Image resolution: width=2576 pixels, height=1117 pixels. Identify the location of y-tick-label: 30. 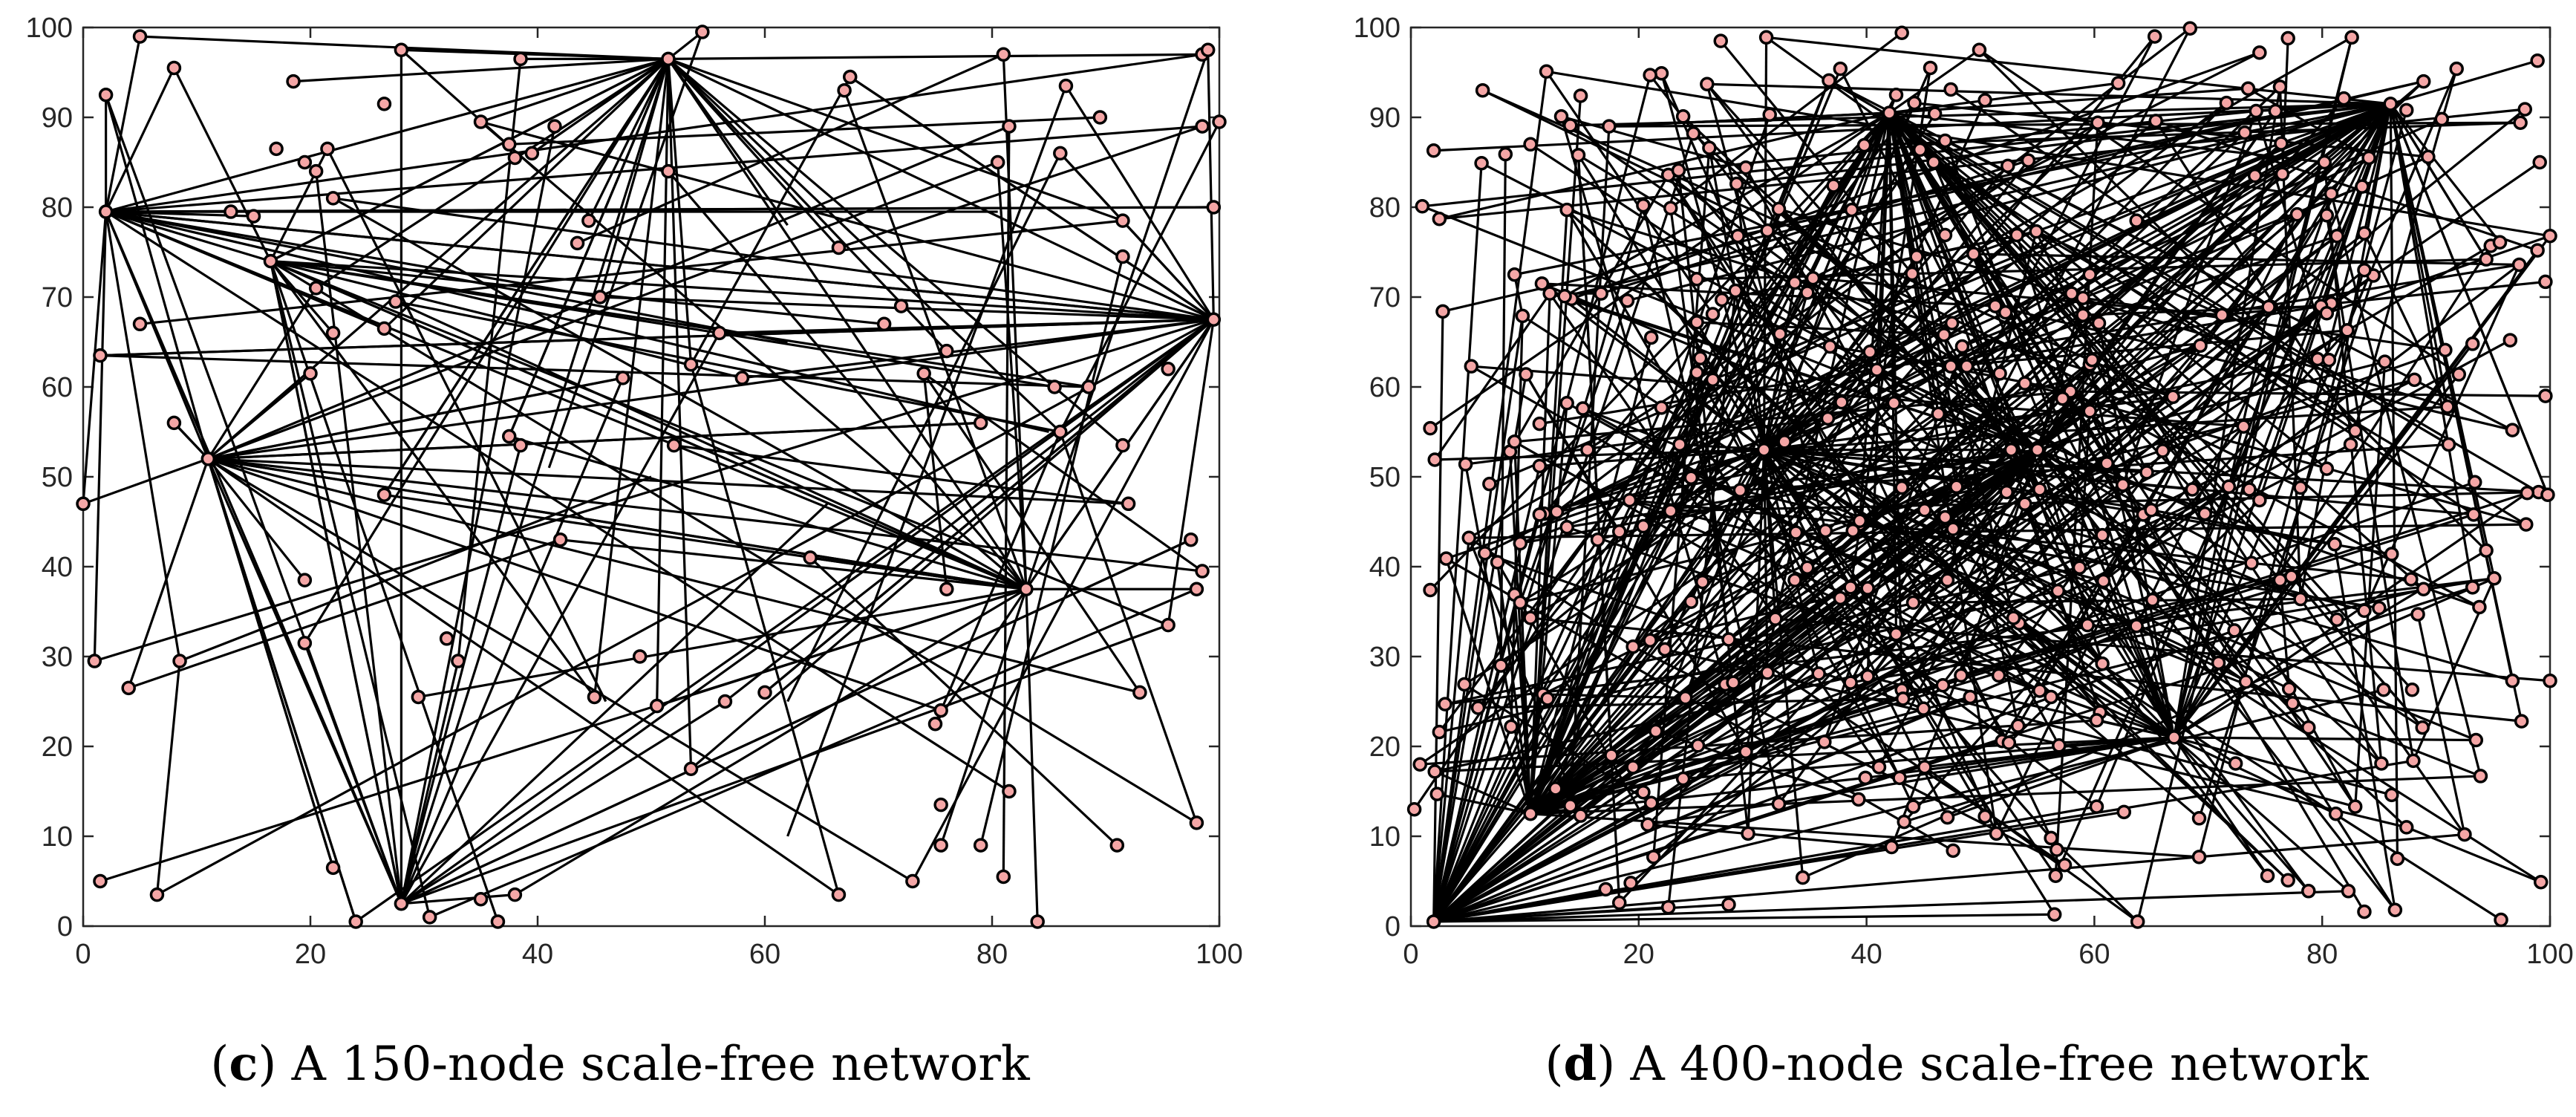
(57, 657).